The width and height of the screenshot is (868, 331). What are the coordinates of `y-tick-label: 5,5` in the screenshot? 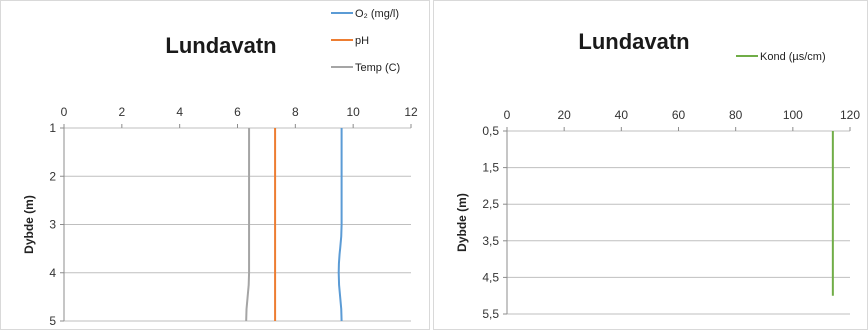 It's located at (490, 314).